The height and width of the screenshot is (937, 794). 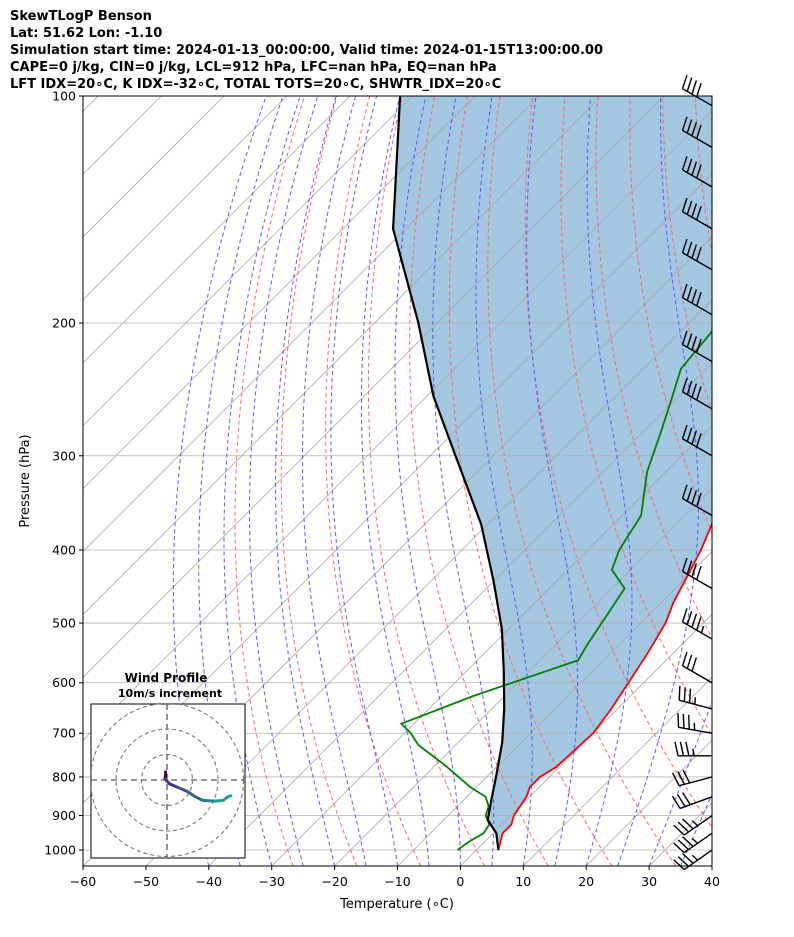 What do you see at coordinates (64, 776) in the screenshot?
I see `y-tick-label: 800` at bounding box center [64, 776].